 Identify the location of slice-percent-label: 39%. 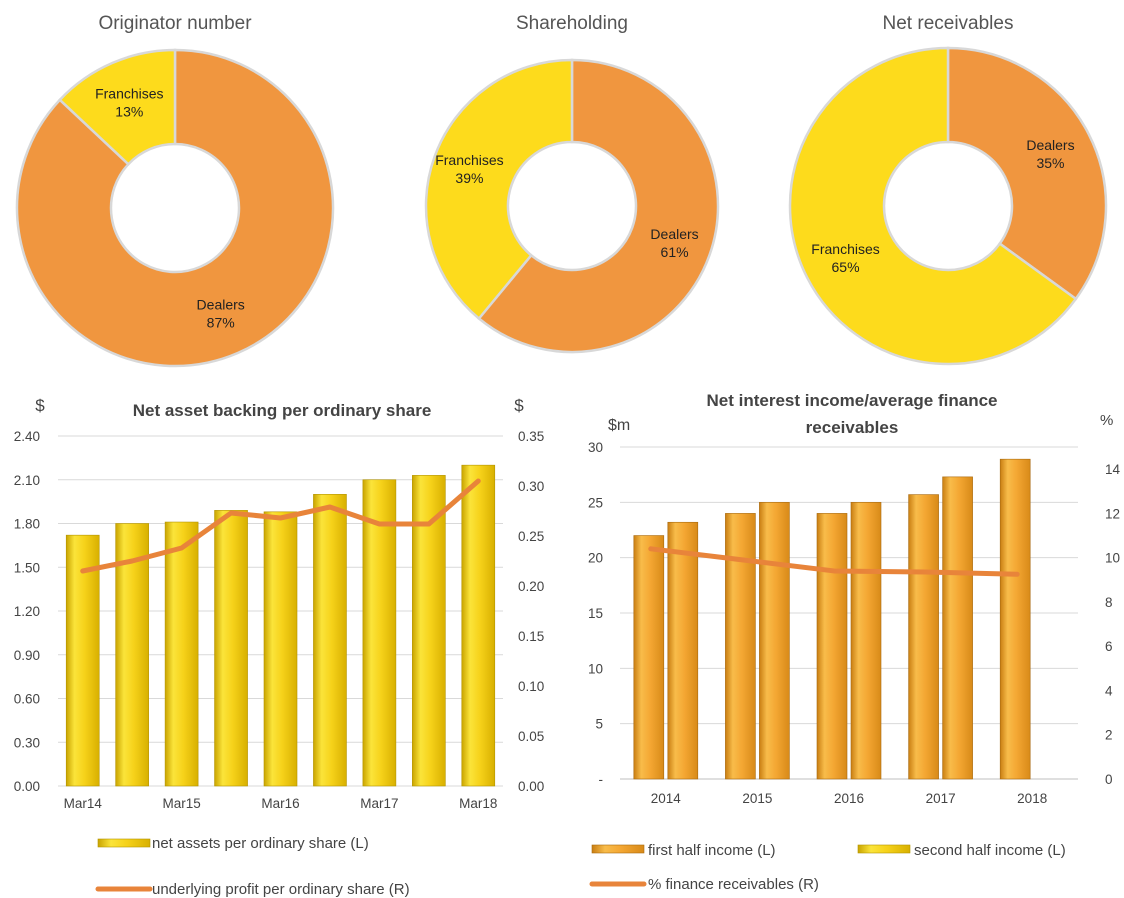
(469, 178).